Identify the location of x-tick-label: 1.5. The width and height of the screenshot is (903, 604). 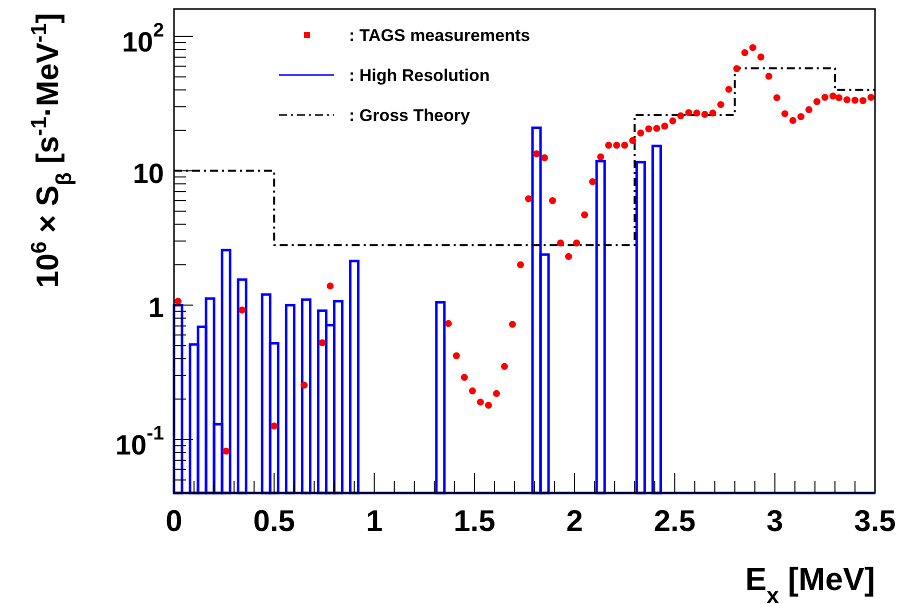
(475, 521).